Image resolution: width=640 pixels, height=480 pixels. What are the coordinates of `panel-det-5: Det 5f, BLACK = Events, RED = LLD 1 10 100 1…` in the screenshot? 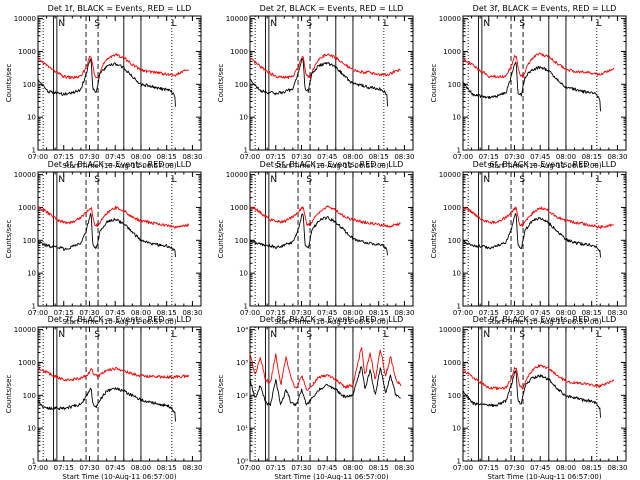 It's located at (316, 243).